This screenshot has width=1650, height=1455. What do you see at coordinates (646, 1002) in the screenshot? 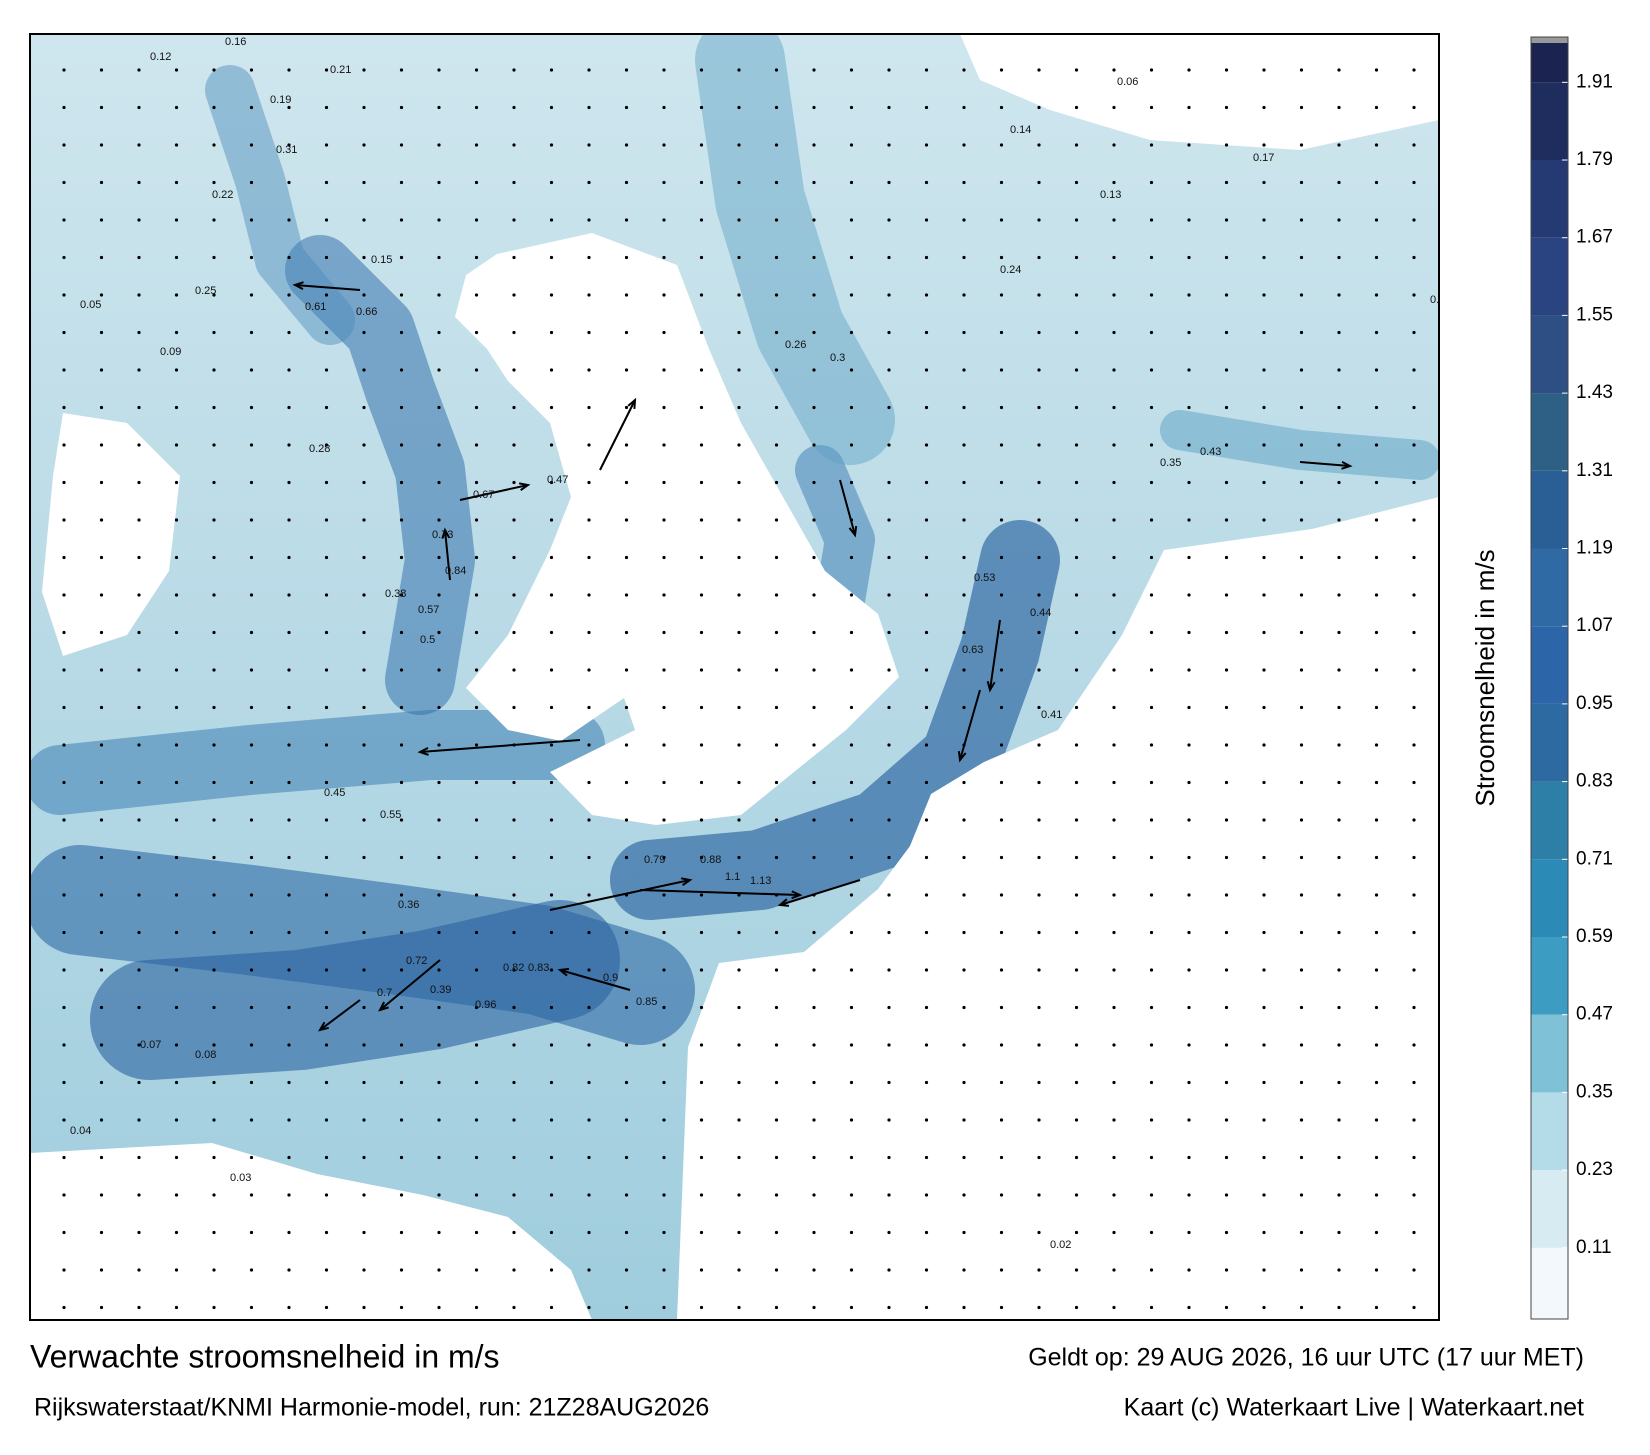
I see `speed-label: 0.85` at bounding box center [646, 1002].